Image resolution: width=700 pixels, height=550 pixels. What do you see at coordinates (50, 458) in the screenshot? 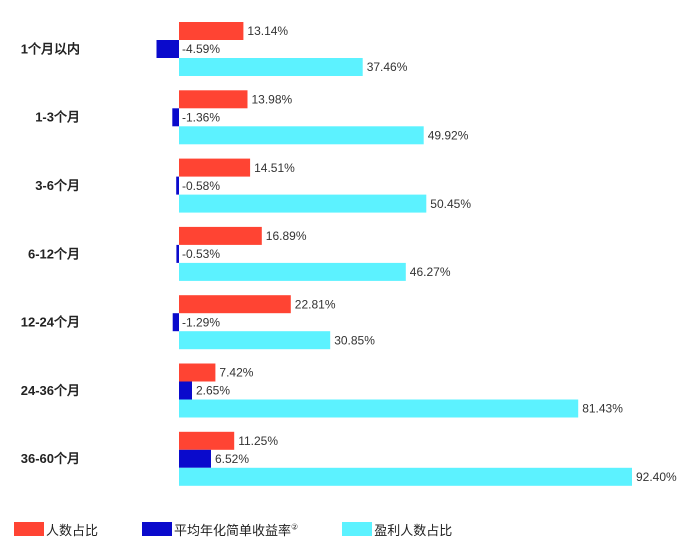
I see `category-label: 36-60个月` at bounding box center [50, 458].